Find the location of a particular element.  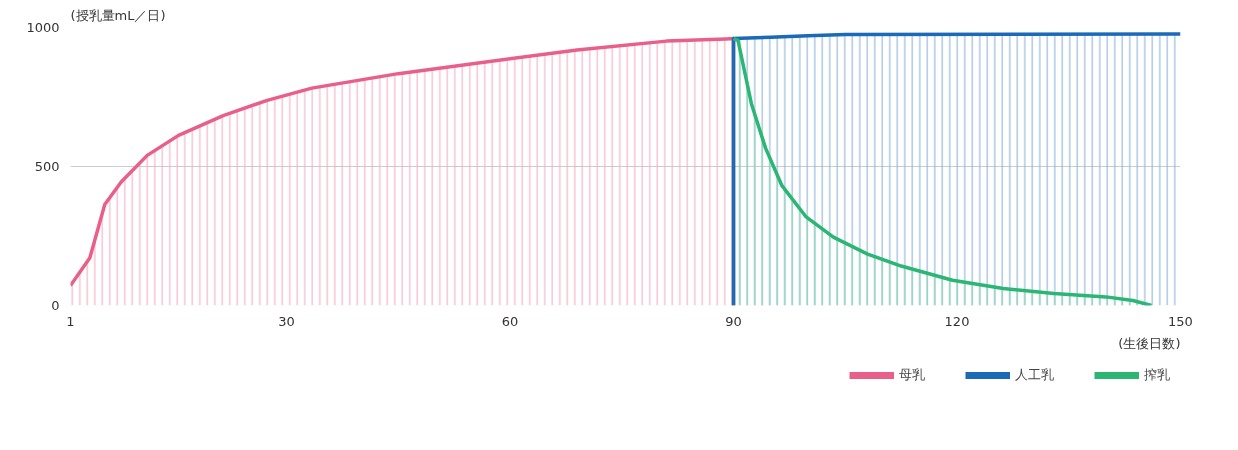

legend-label: 母乳 is located at coordinates (912, 375).